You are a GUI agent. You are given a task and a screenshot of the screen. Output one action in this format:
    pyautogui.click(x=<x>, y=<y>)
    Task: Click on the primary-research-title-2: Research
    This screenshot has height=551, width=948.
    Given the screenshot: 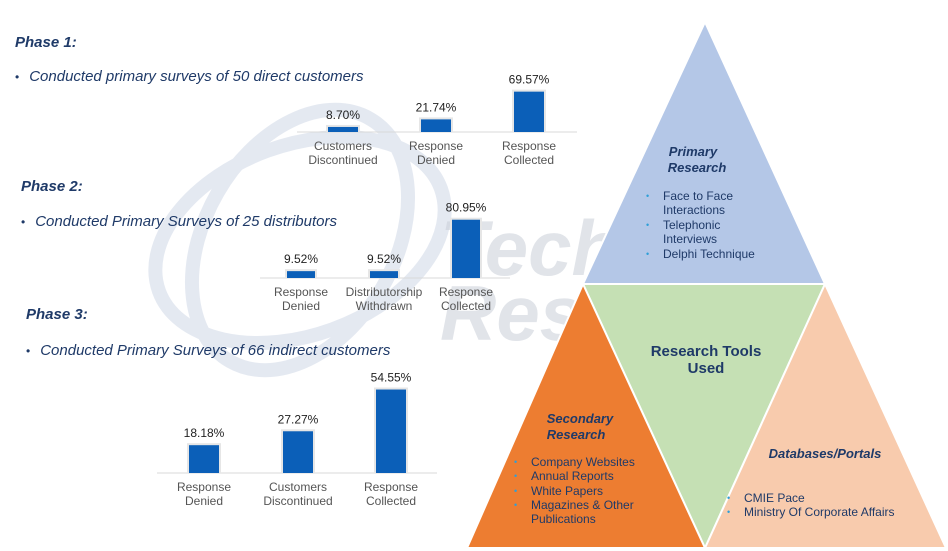 What is the action you would take?
    pyautogui.click(x=697, y=167)
    